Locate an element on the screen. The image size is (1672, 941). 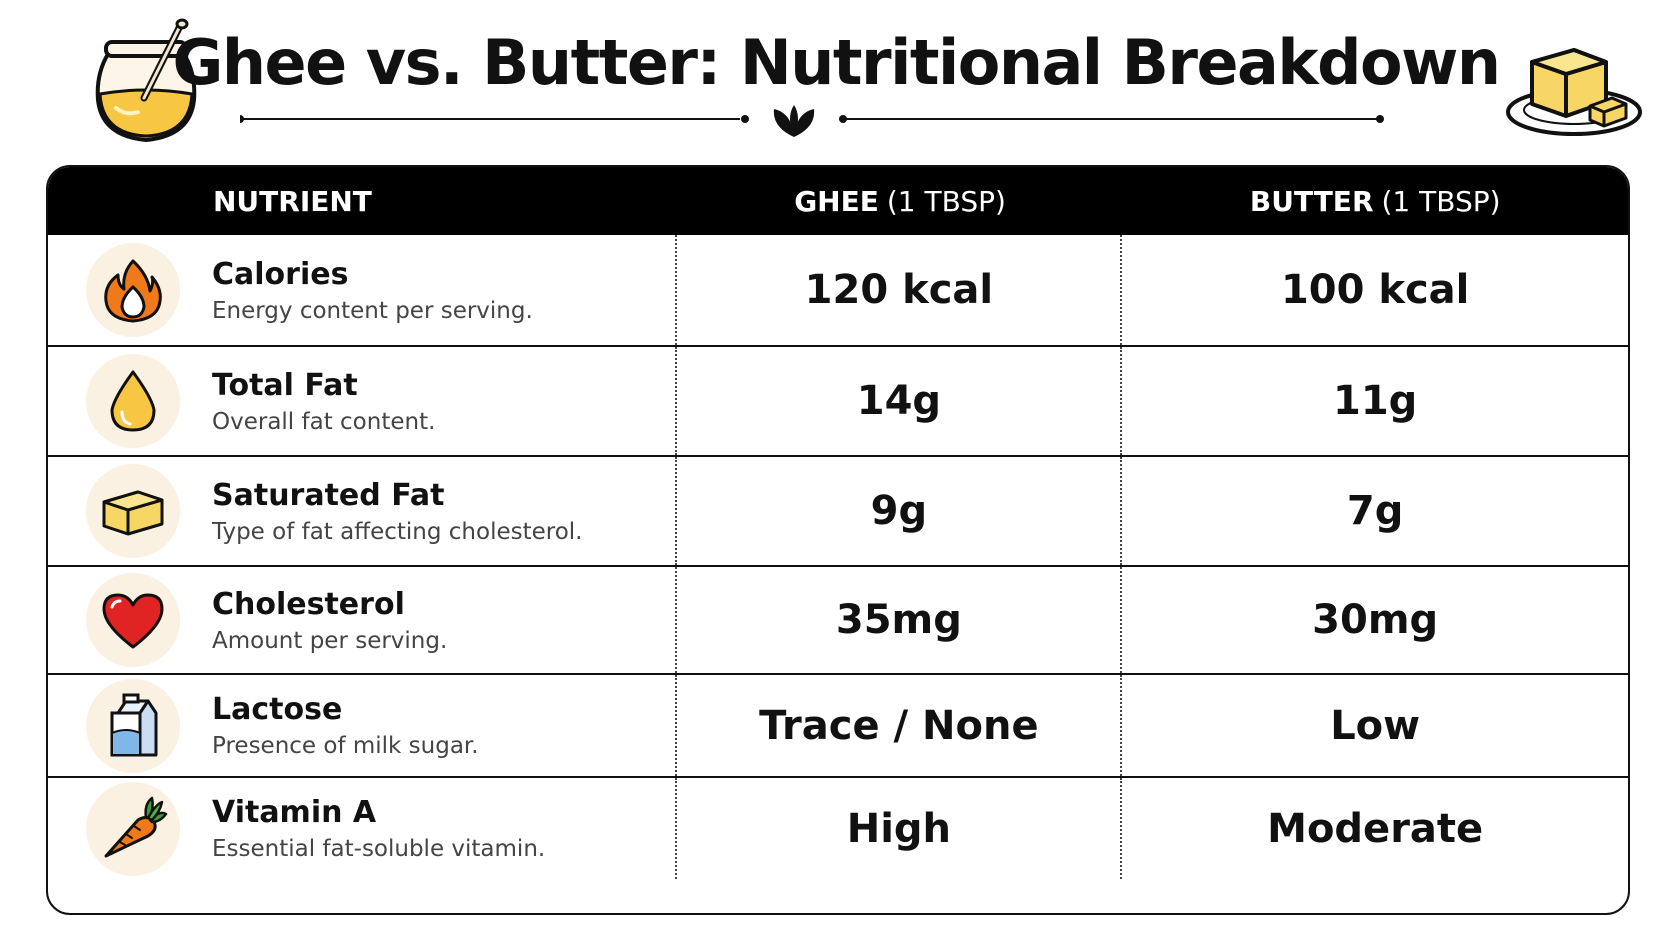
nutrient-description: Essential fat-soluble vitamin. is located at coordinates (379, 849).